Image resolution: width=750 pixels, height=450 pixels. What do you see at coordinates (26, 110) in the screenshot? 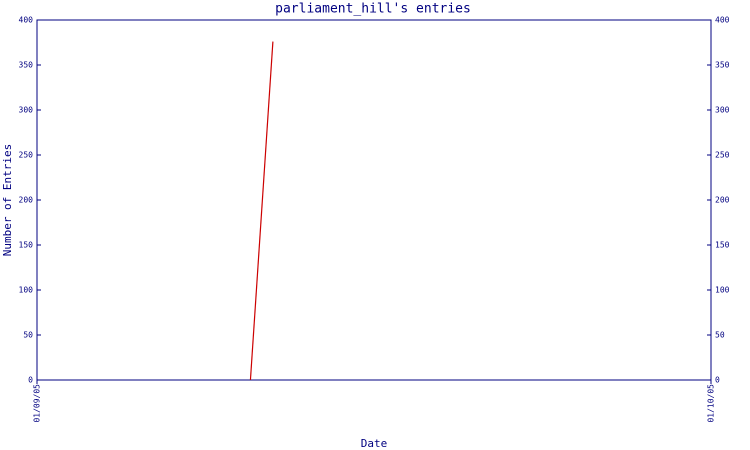
I see `y-tick-label: 300` at bounding box center [26, 110].